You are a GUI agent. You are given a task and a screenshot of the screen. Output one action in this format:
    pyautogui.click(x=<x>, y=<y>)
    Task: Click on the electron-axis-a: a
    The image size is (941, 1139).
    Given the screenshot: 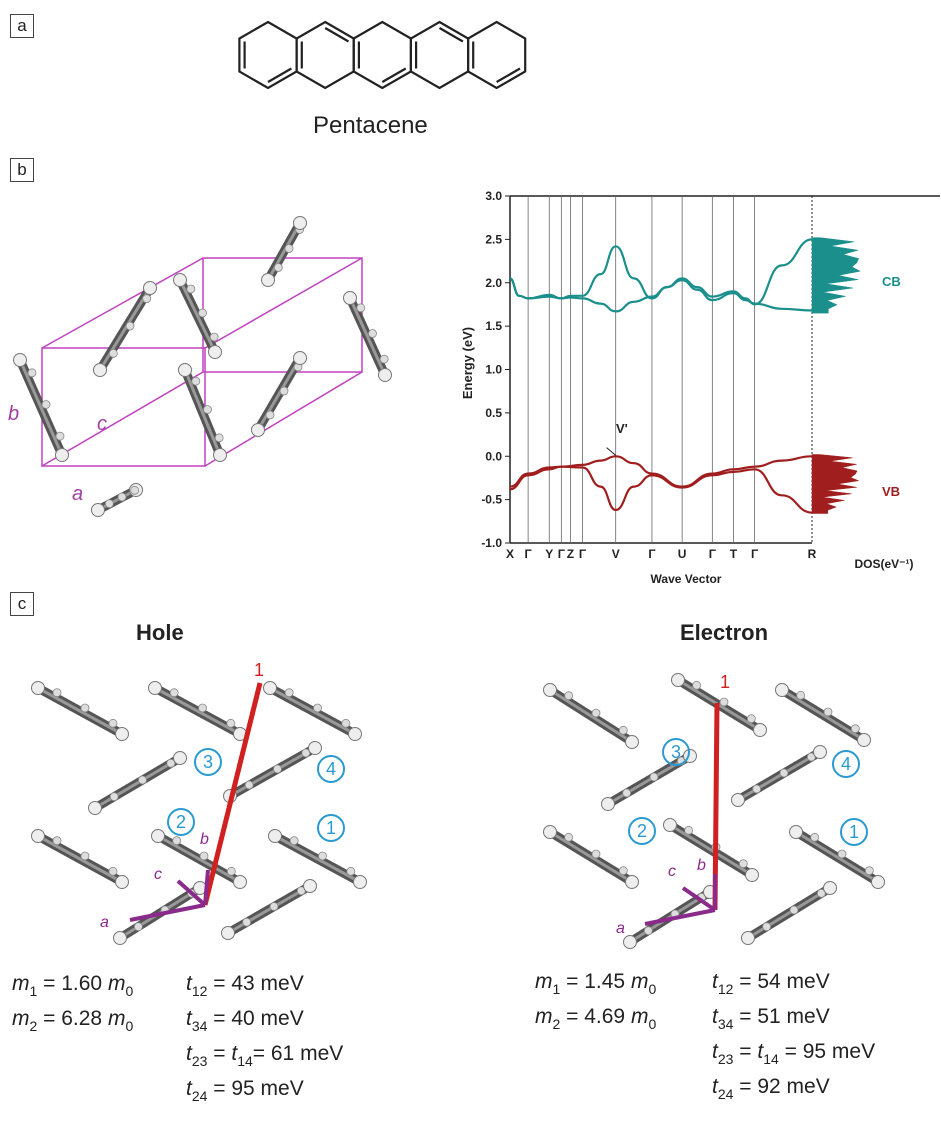 What is the action you would take?
    pyautogui.click(x=620, y=928)
    